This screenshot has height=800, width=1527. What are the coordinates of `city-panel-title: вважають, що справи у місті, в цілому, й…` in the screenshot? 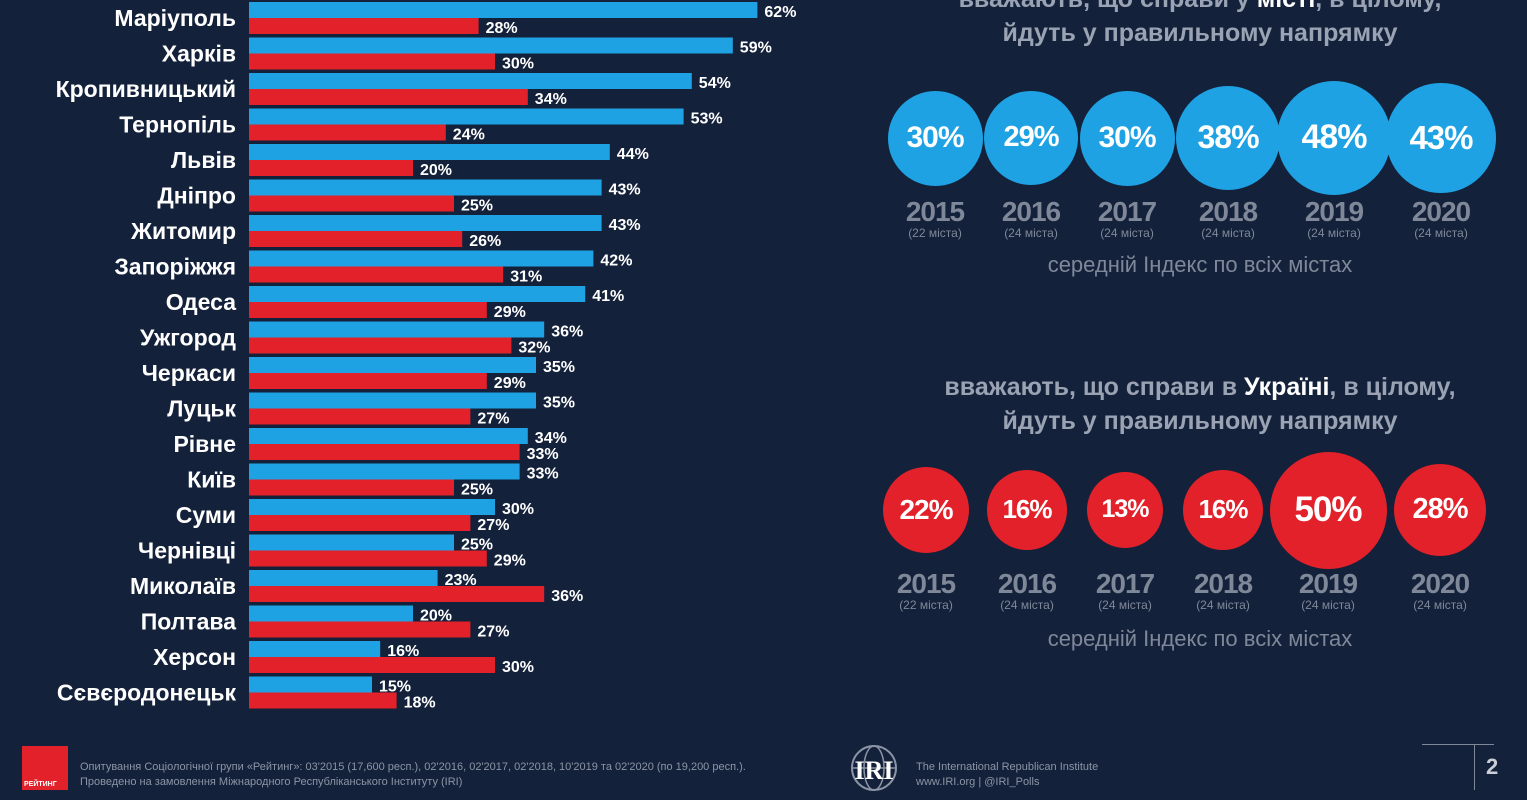 It's located at (1200, 23).